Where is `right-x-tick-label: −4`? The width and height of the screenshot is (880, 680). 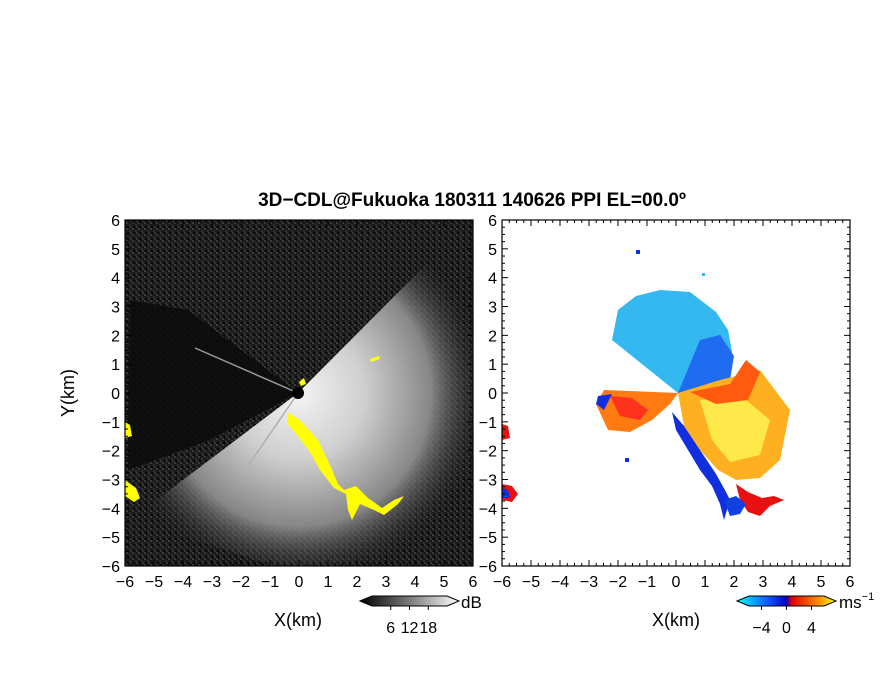 right-x-tick-label: −4 is located at coordinates (560, 582).